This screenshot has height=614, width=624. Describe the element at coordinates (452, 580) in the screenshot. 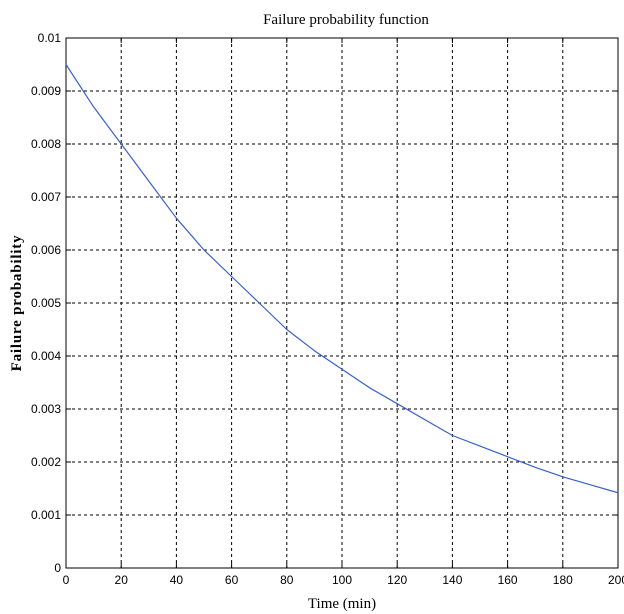

I see `x-tick-label: 140` at that location.